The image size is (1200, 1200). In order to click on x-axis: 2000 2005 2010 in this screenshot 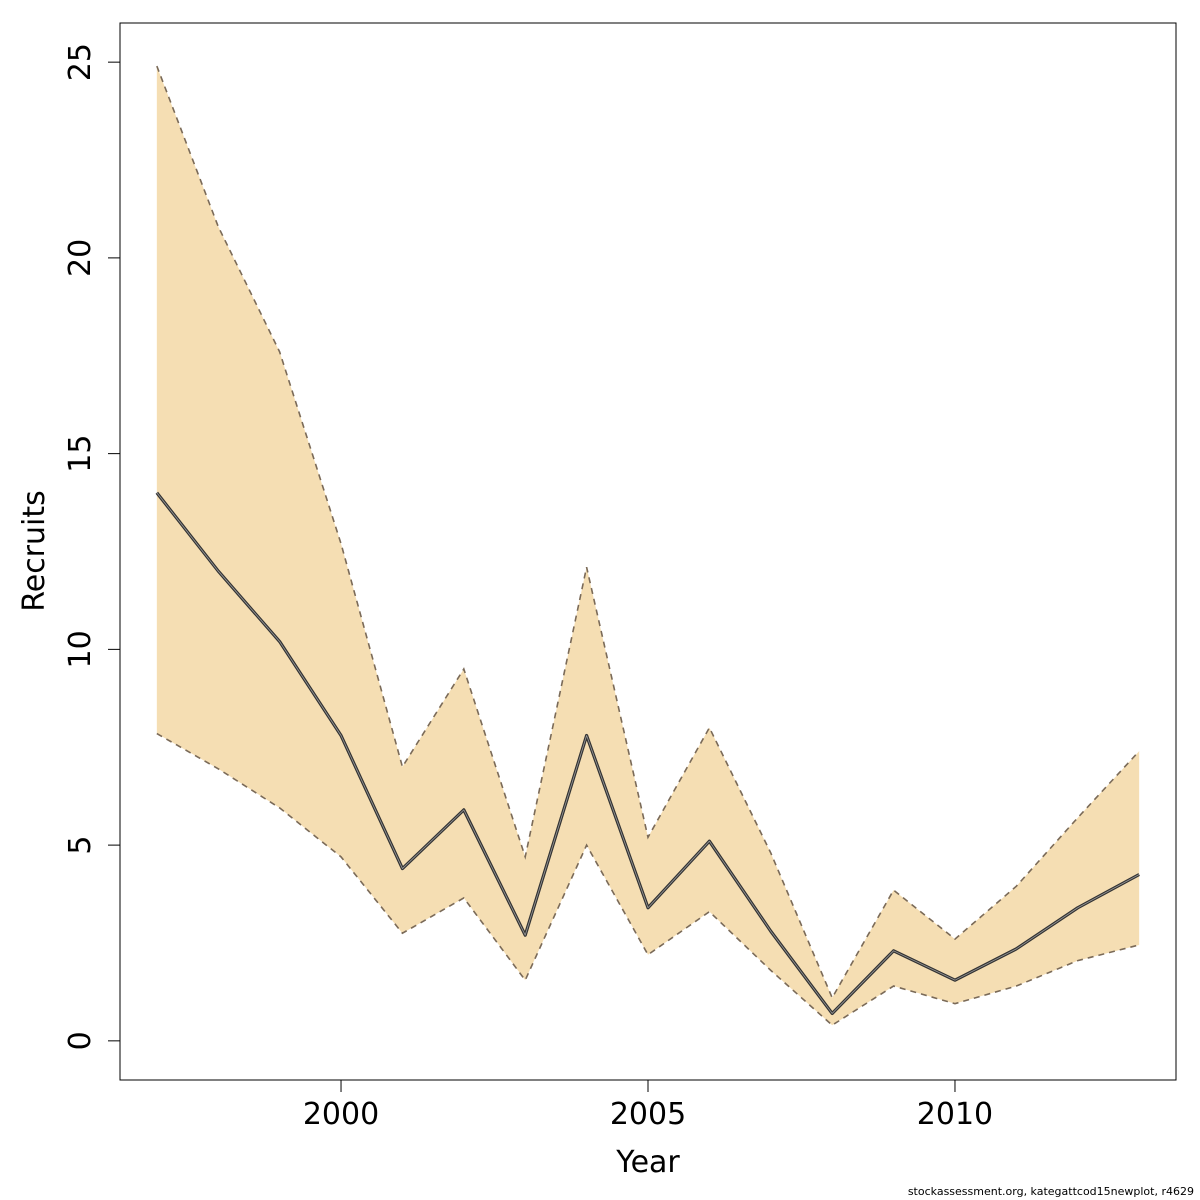, I will do `click(648, 1105)`.